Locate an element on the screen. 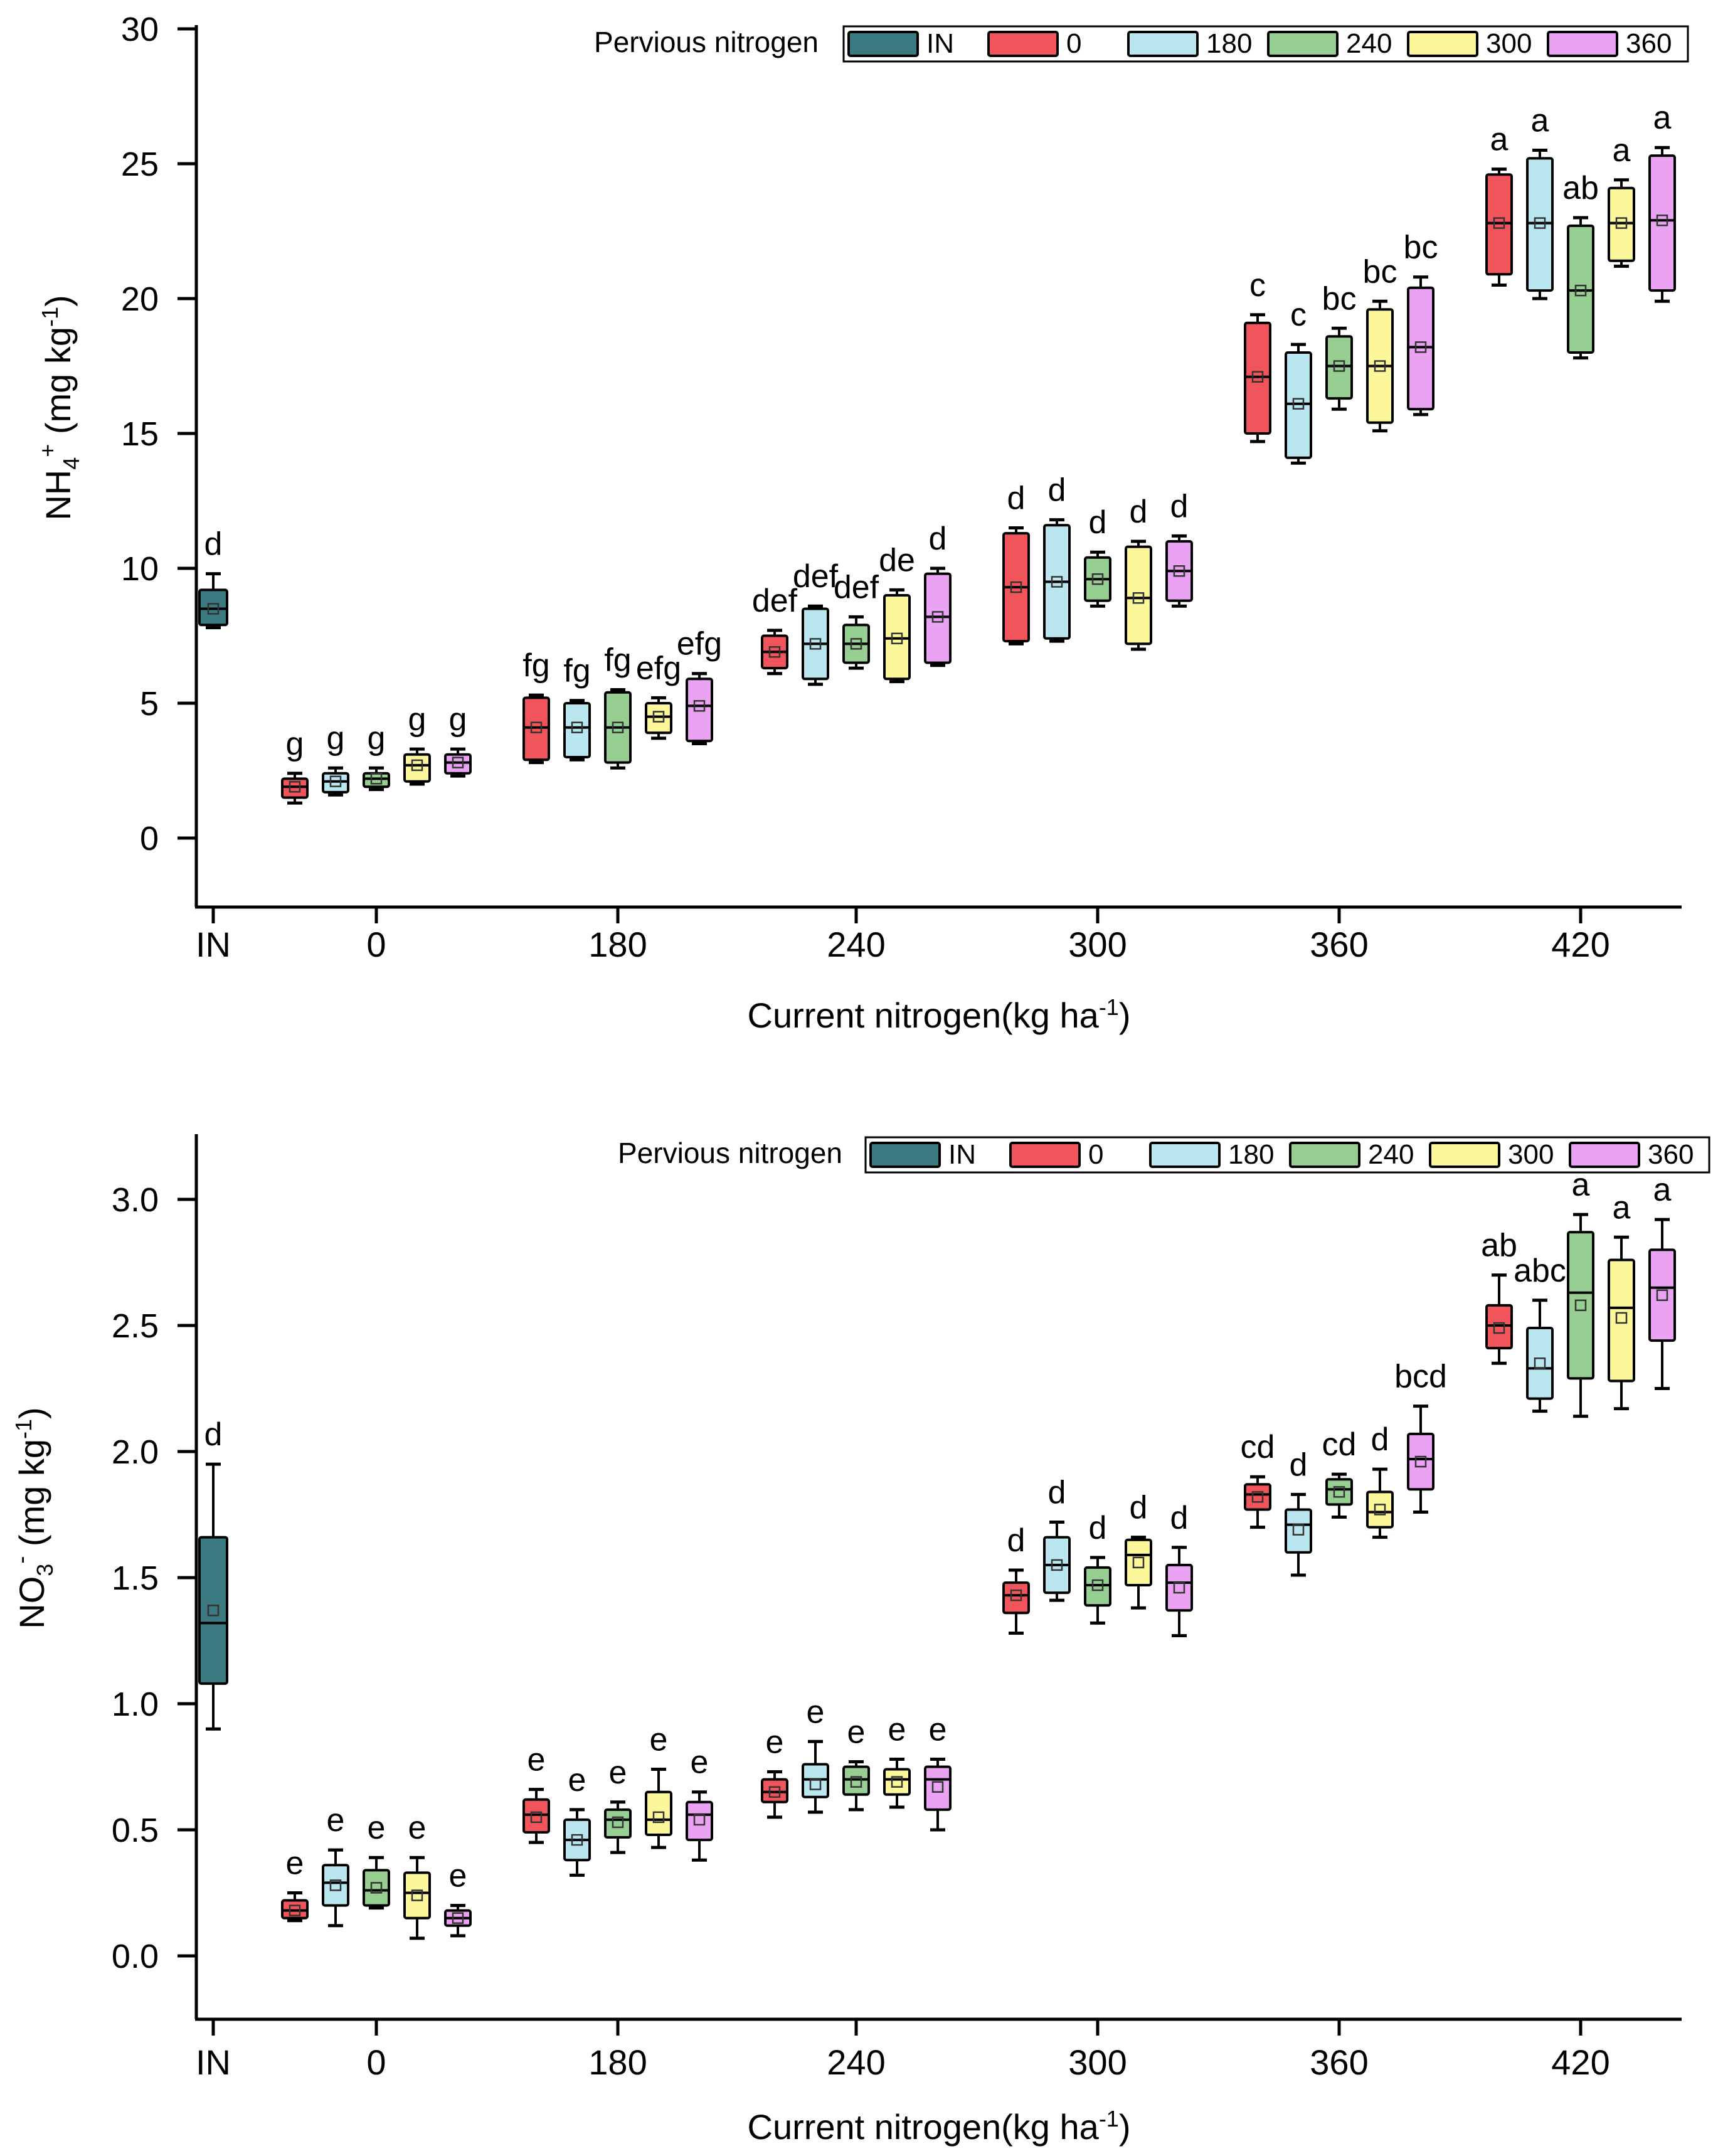 The width and height of the screenshot is (1718, 2156). box-360-180: d is located at coordinates (1298, 1512).